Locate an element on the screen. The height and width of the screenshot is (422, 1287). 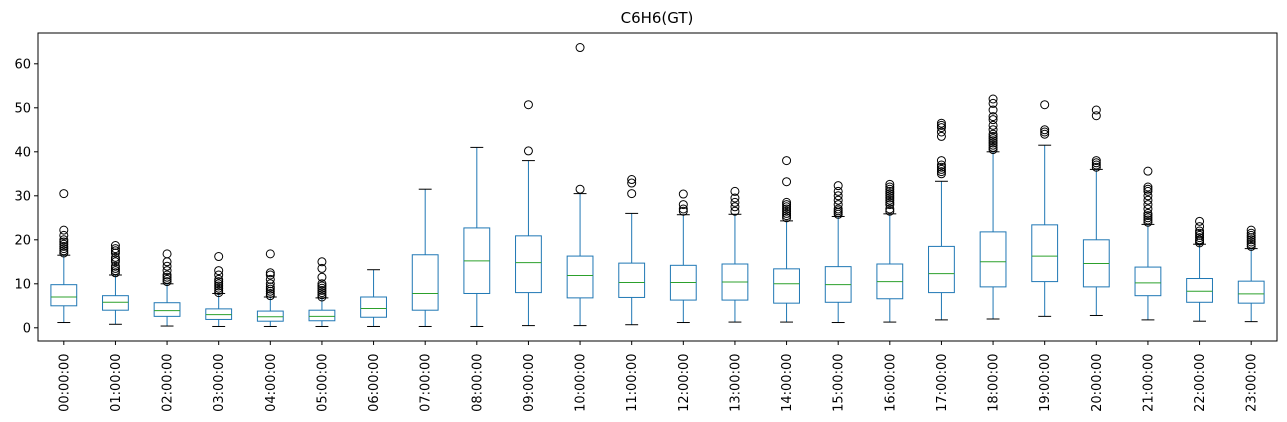
y-tick-label: 0 is located at coordinates (27, 328).